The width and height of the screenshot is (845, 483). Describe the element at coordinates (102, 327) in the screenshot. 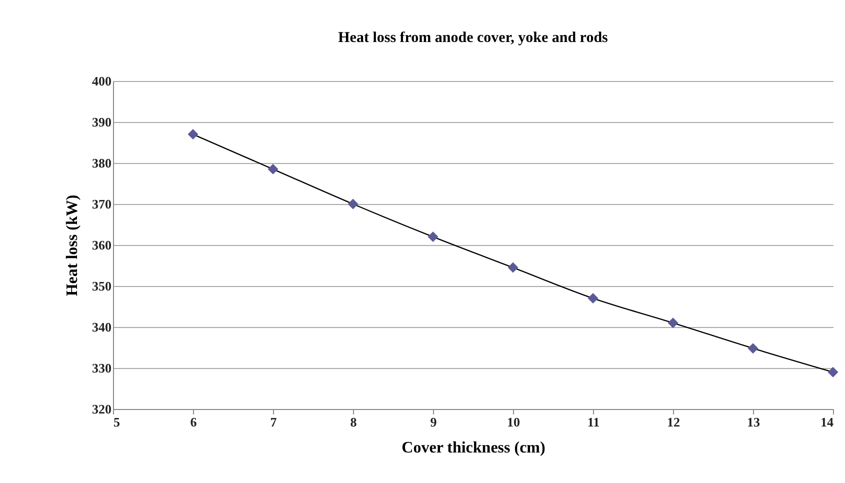

I see `y-tick-label: 340` at that location.